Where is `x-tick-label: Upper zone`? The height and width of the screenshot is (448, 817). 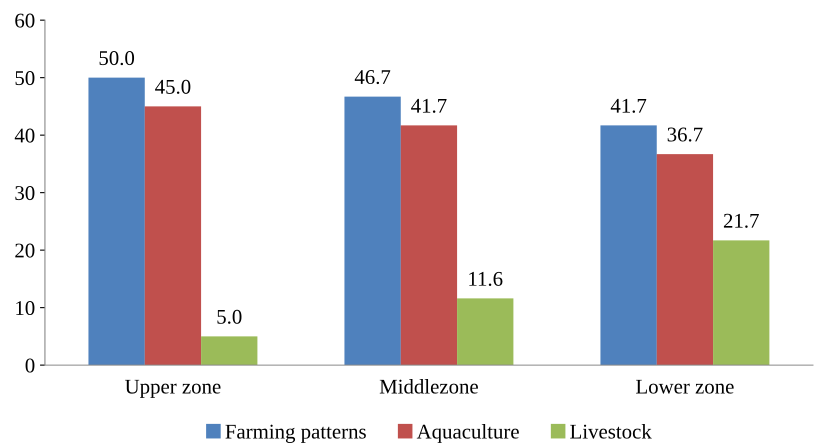
x-tick-label: Upper zone is located at coordinates (173, 389).